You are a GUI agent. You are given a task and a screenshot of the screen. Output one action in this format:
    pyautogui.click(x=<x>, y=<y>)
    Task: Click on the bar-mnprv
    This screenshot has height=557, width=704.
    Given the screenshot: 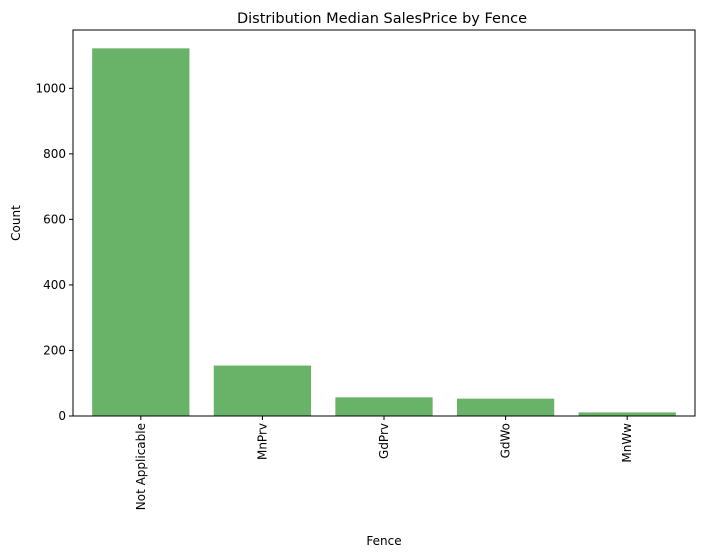 What is the action you would take?
    pyautogui.click(x=262, y=390)
    